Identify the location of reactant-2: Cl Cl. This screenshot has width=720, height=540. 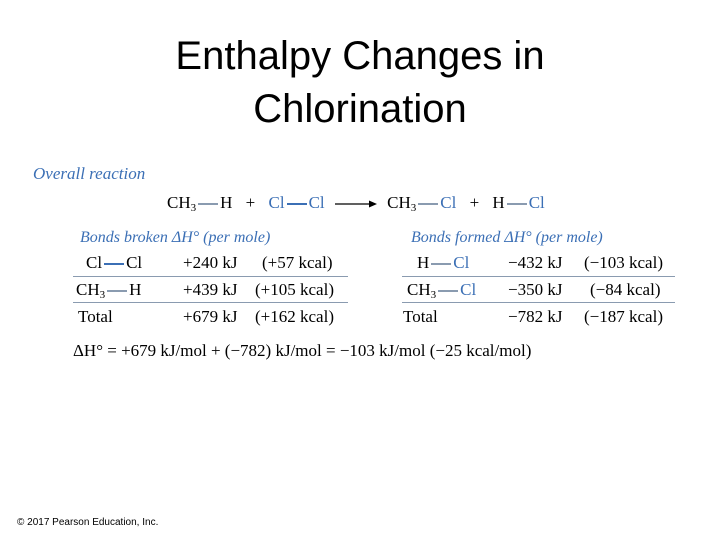
(296, 202).